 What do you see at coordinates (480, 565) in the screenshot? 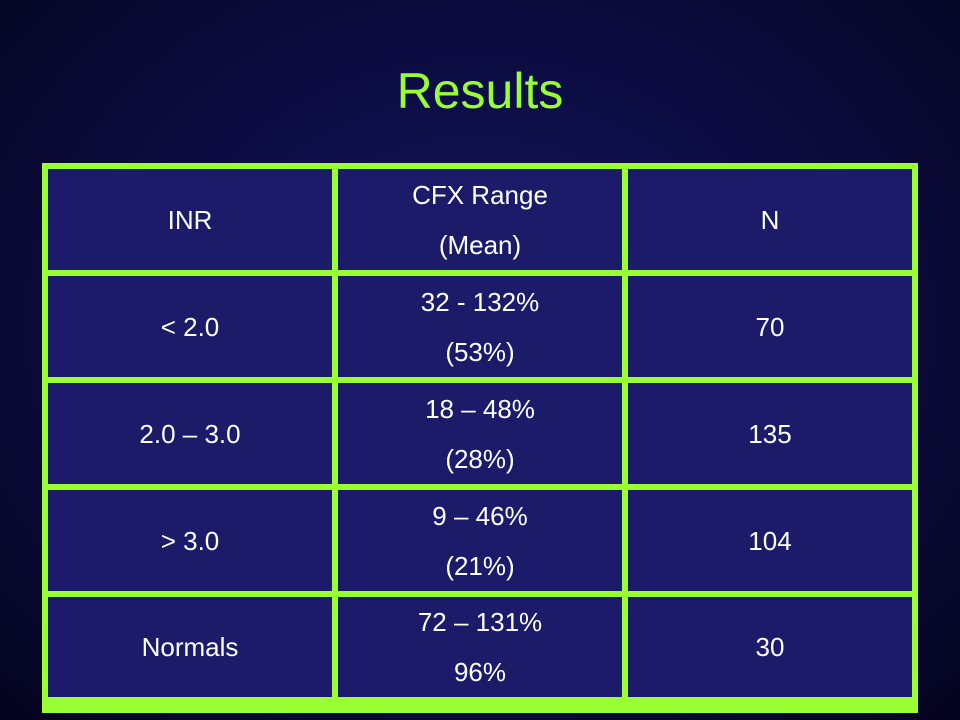
I see `cfx-mean-value: (21%)` at bounding box center [480, 565].